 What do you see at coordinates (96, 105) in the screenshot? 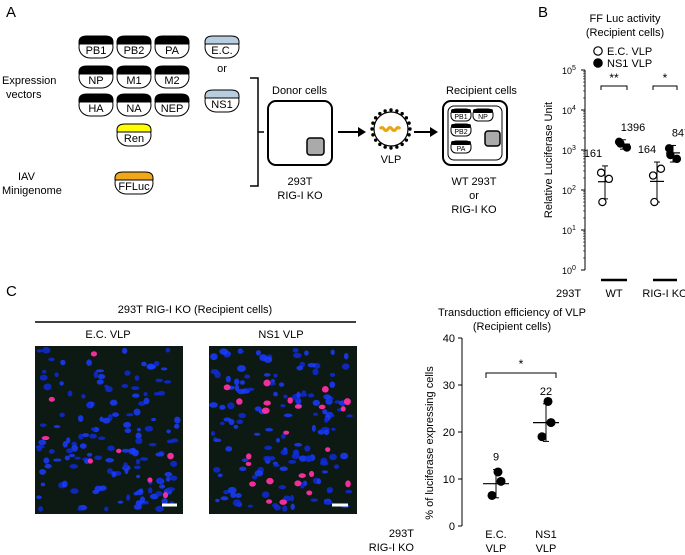
I see `plasmid-ha: HA` at bounding box center [96, 105].